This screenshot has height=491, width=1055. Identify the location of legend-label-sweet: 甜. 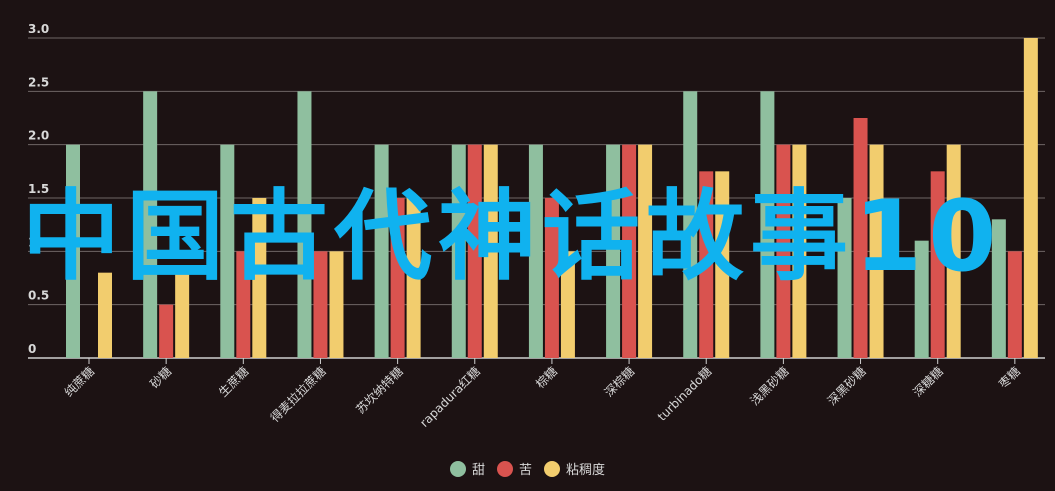
(478, 470).